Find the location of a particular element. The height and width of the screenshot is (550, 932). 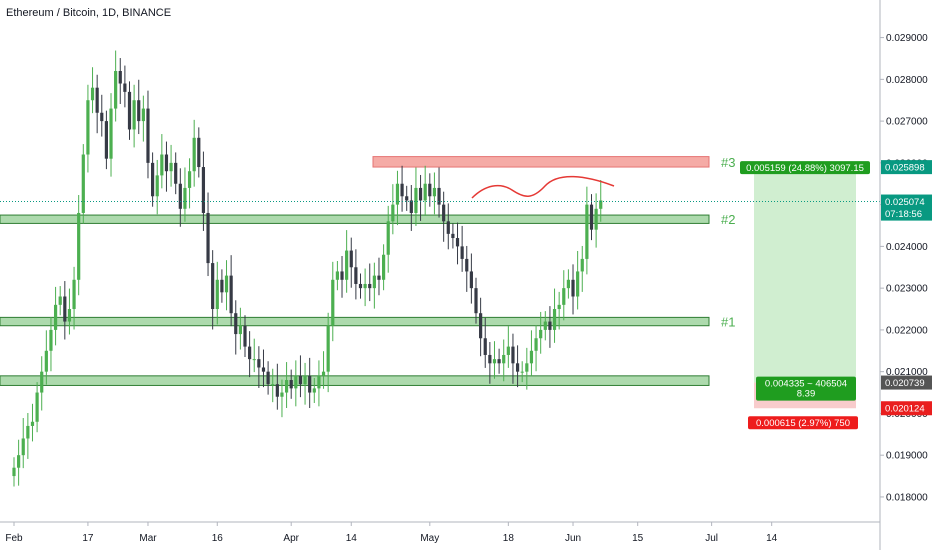

drawings-layer is located at coordinates (543, 187).